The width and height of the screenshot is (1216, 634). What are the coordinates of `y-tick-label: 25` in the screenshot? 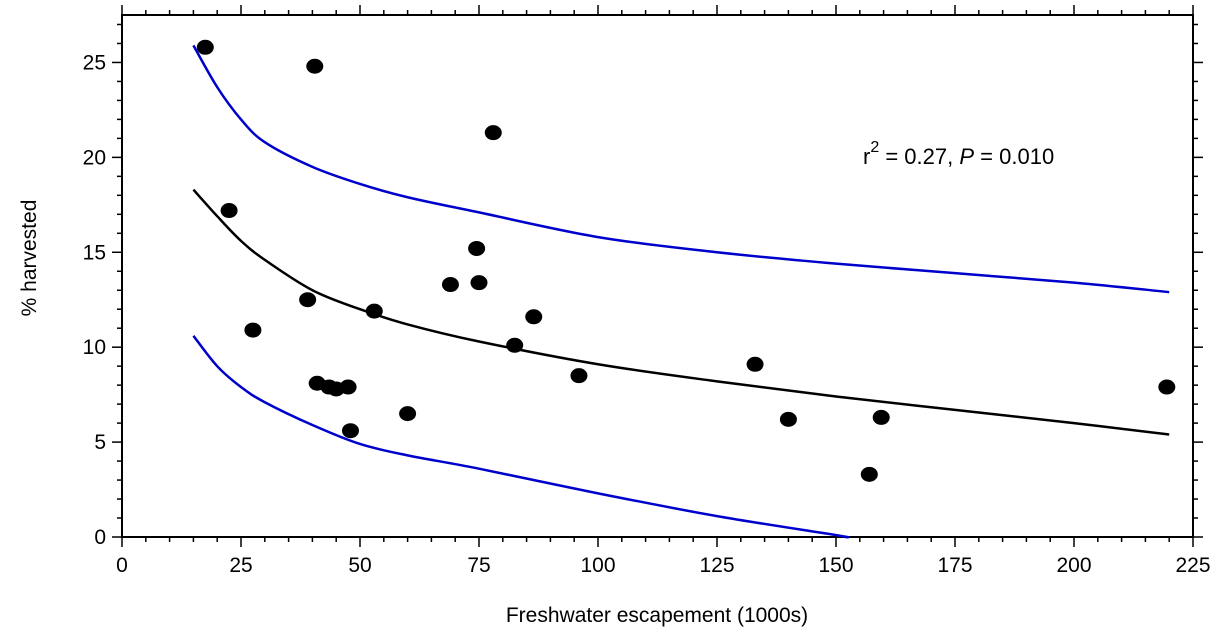 It's located at (94, 62).